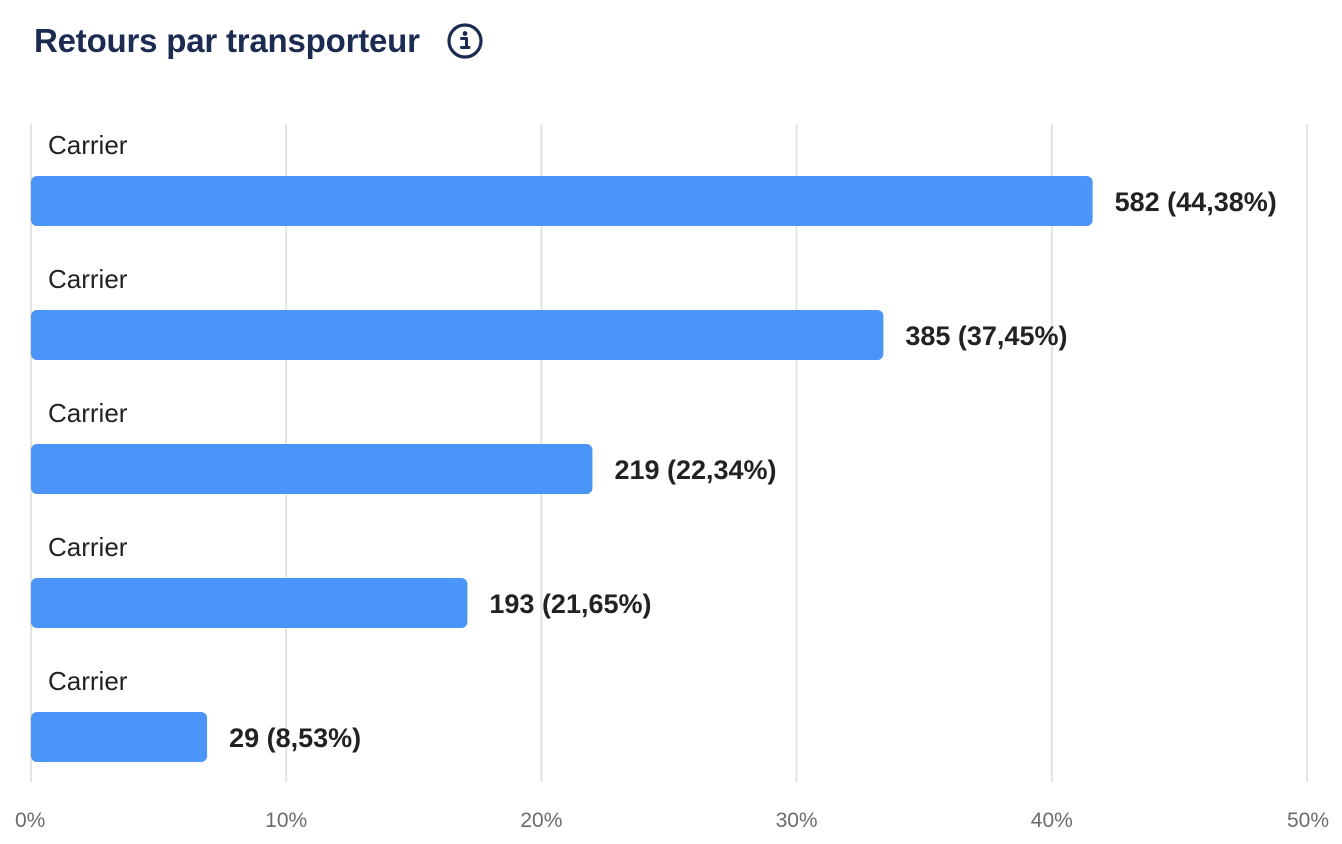 This screenshot has width=1342, height=844. I want to click on x-tick-label: 30%, so click(797, 820).